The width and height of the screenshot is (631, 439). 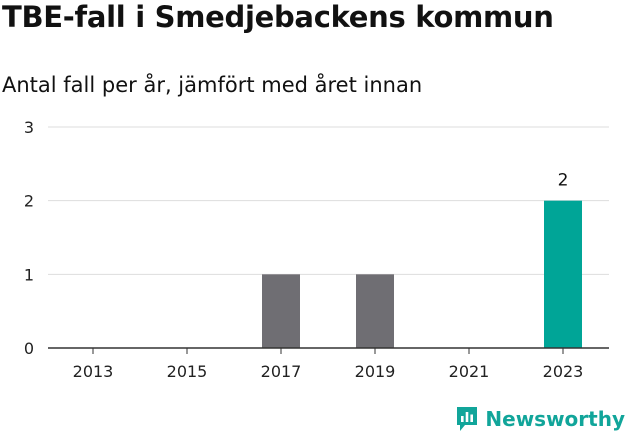 I want to click on brand-footer: Newsworthy, so click(x=540, y=419).